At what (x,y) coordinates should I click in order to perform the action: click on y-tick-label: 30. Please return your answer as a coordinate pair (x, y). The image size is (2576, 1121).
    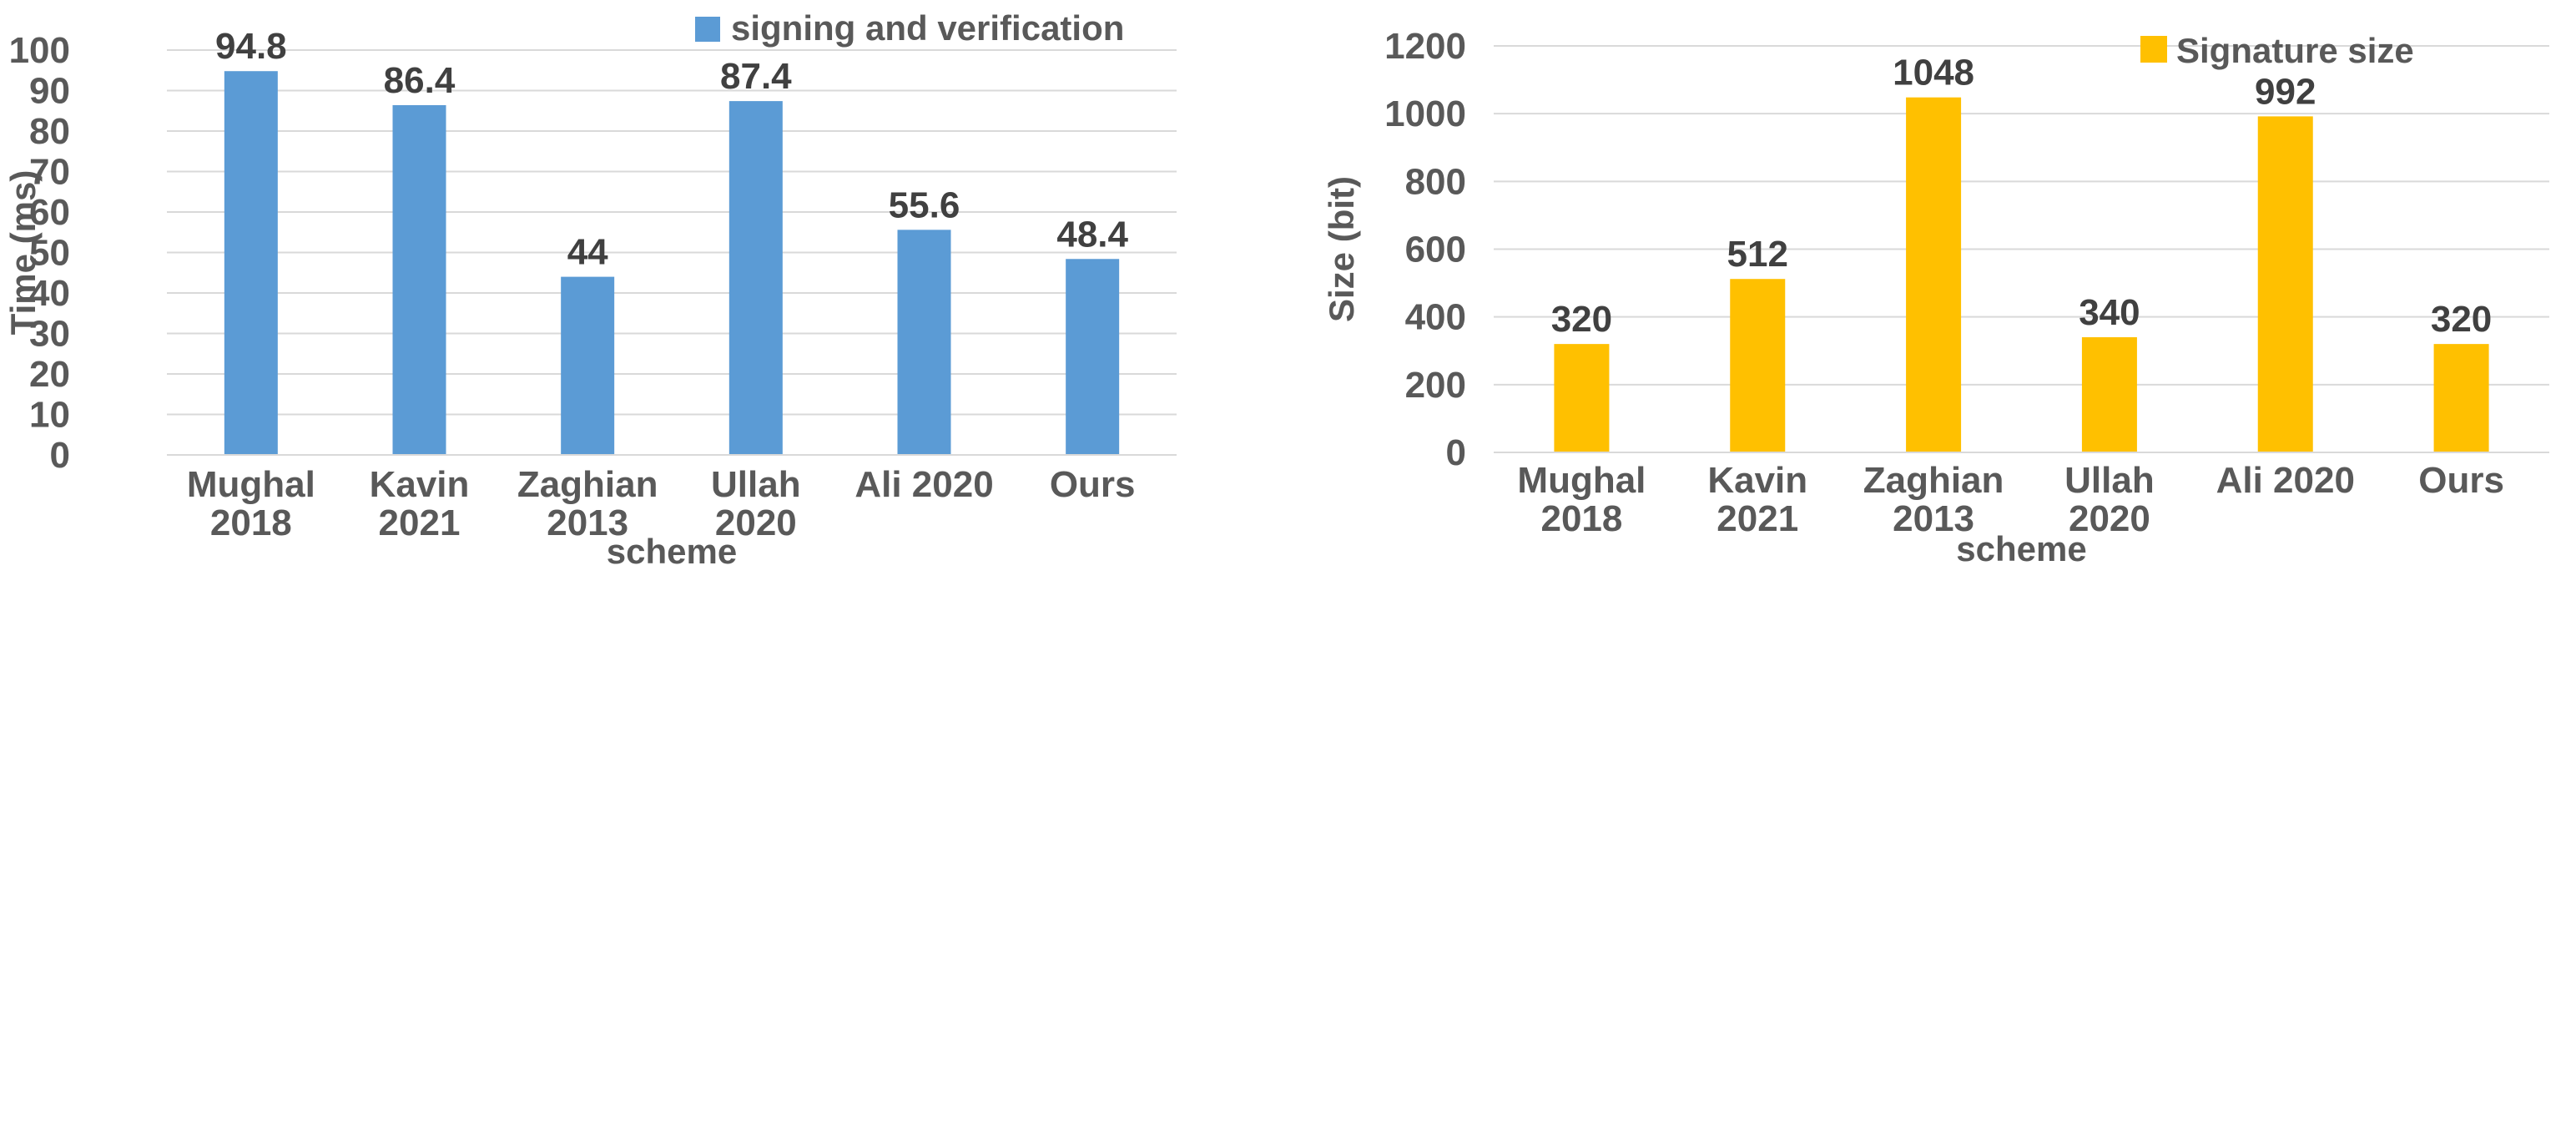
    Looking at the image, I should click on (50, 334).